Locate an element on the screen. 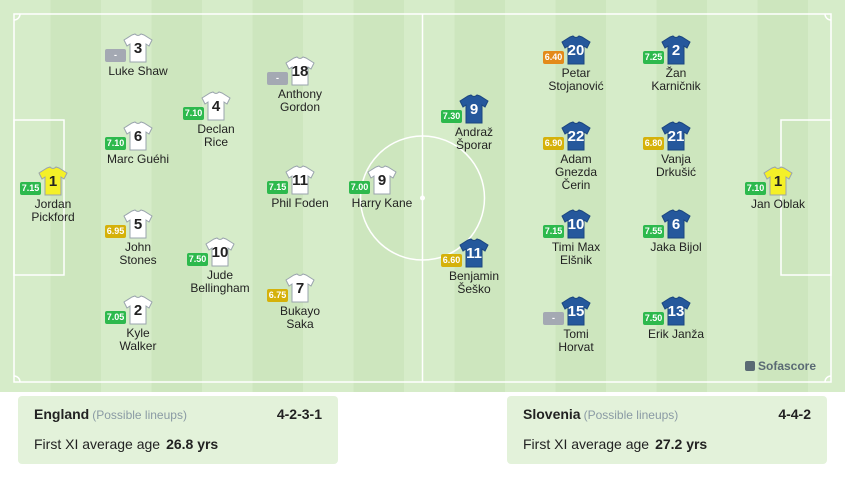 The image size is (845, 483). shirt-number: 7 is located at coordinates (300, 288).